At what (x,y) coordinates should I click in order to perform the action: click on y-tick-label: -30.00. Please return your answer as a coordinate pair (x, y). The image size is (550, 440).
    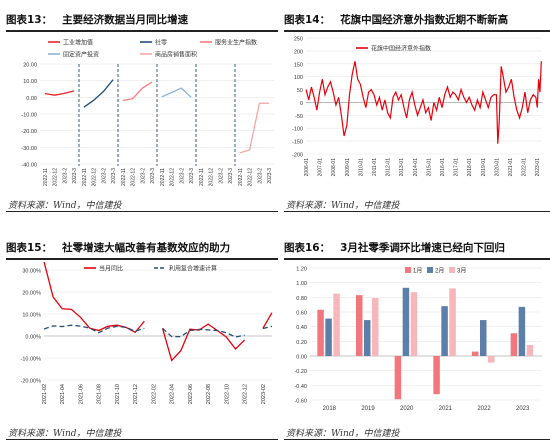
    Looking at the image, I should click on (29, 149).